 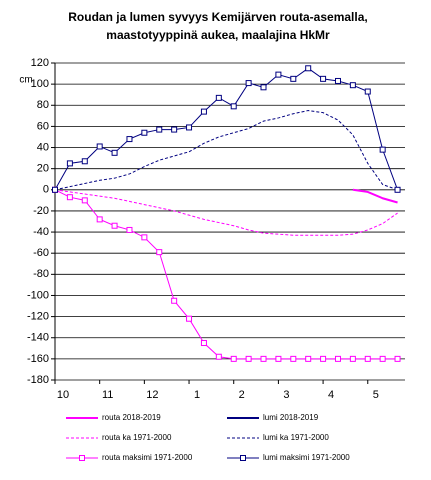 I want to click on y-tick-label: -160, so click(x=38, y=359).